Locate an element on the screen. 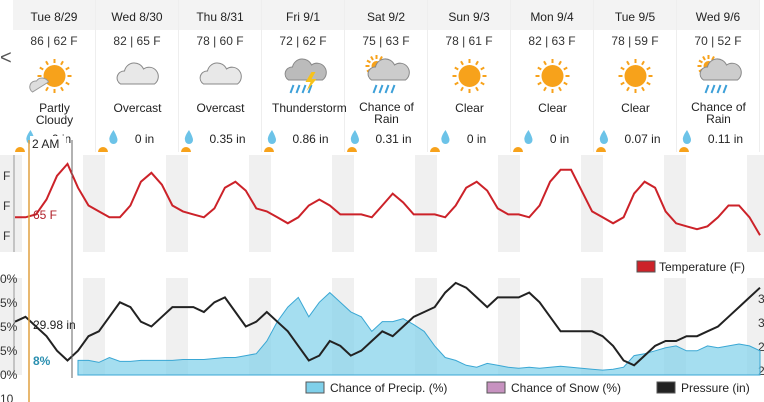 Image resolution: width=764 pixels, height=402 pixels. legend-label: Chance of Precip. (%) is located at coordinates (388, 388).